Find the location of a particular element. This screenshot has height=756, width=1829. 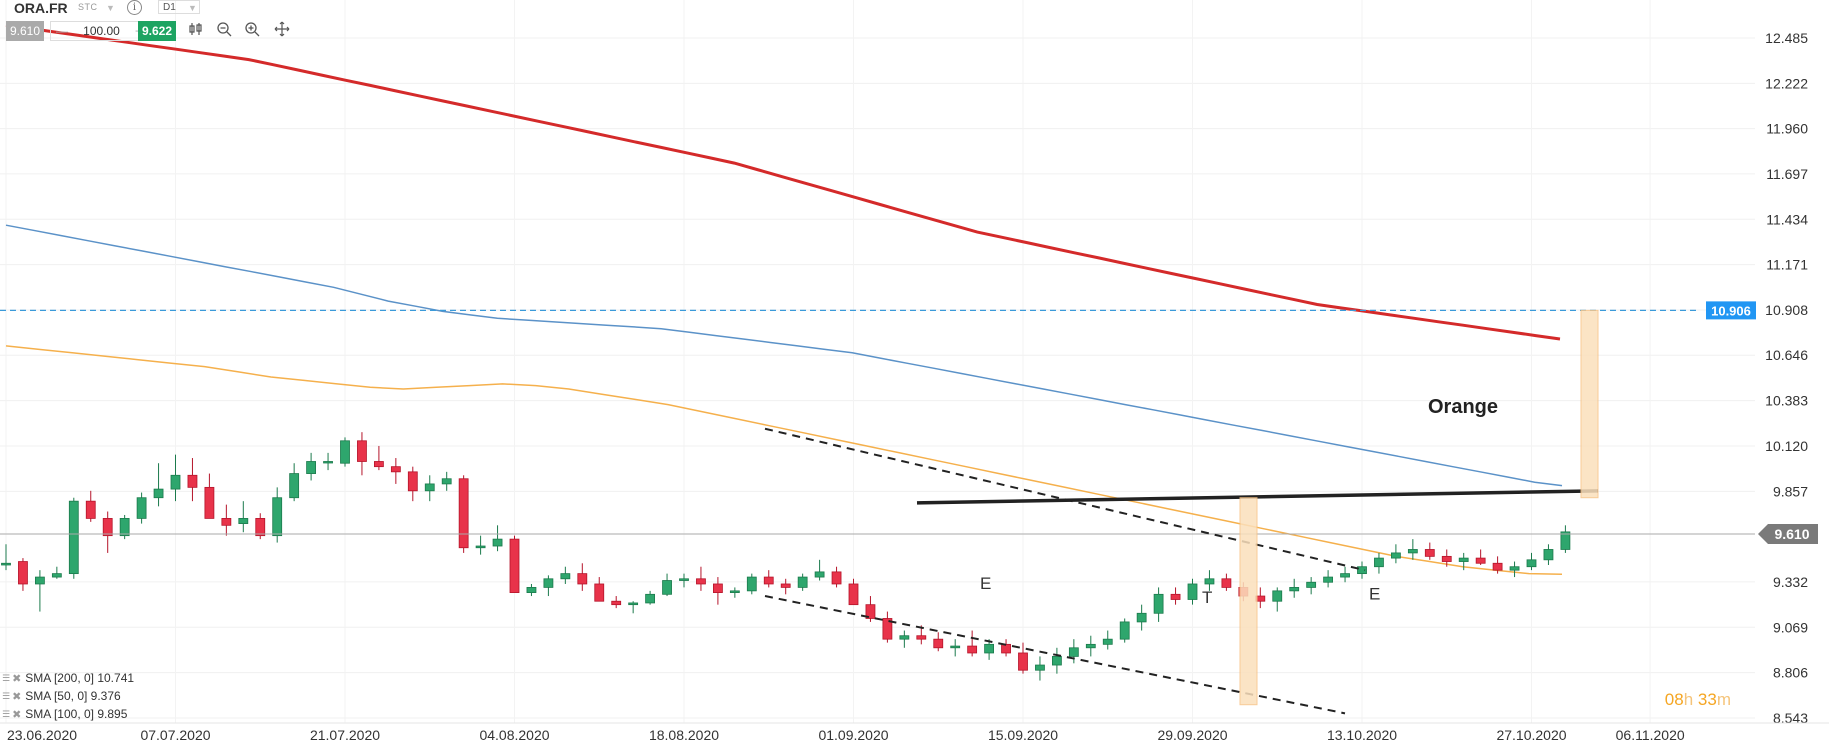

minus-button: — is located at coordinates (62, 31).